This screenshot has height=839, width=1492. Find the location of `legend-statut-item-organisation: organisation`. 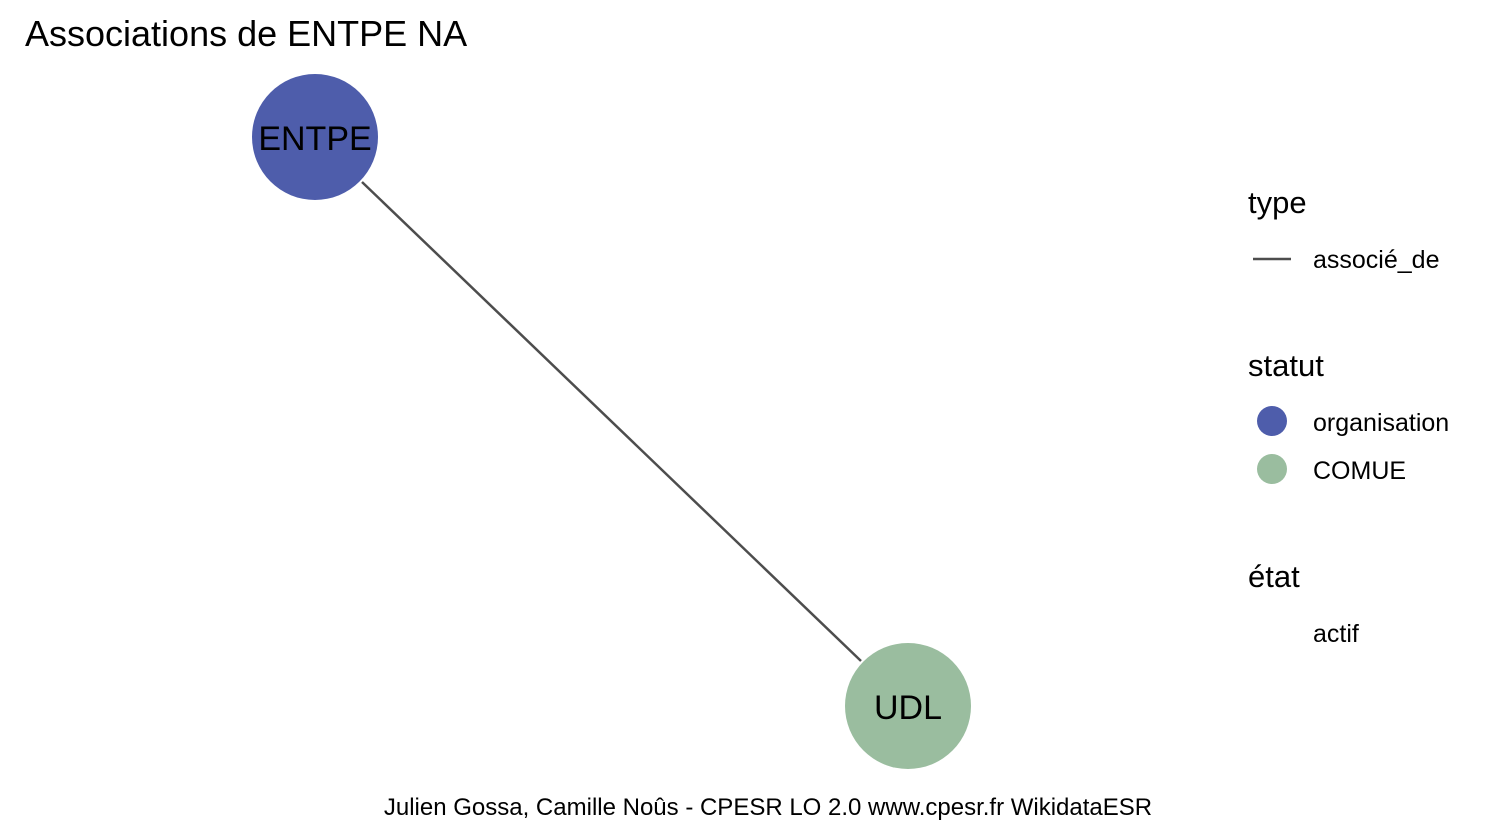

legend-statut-item-organisation: organisation is located at coordinates (1381, 423).